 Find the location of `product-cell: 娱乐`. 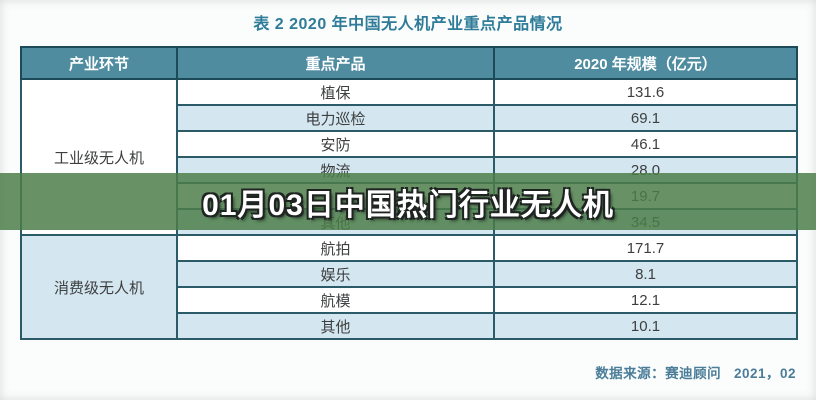

product-cell: 娱乐 is located at coordinates (335, 274).